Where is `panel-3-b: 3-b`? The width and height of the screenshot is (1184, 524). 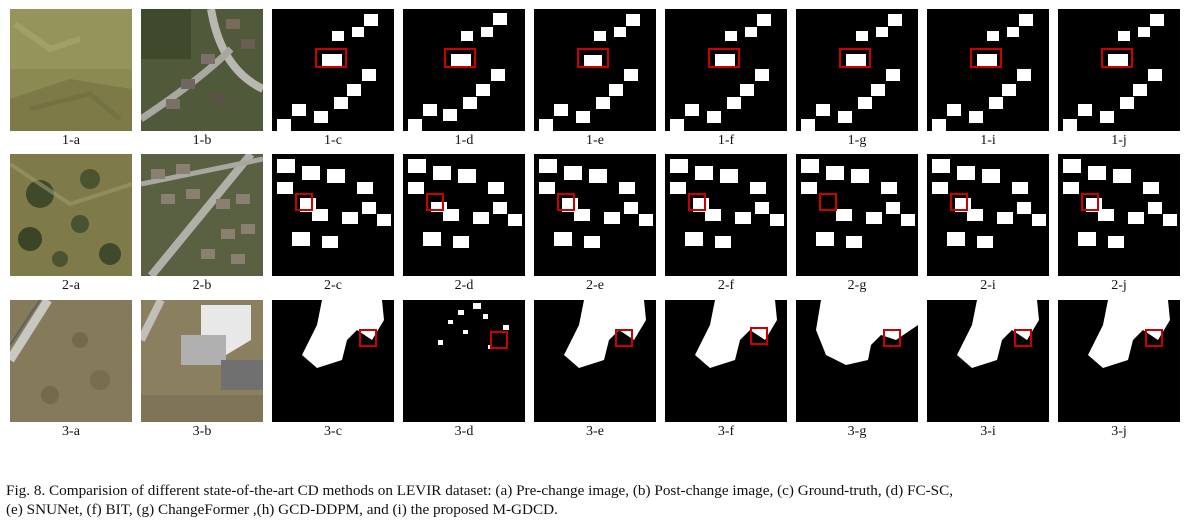 panel-3-b: 3-b is located at coordinates (202, 369).